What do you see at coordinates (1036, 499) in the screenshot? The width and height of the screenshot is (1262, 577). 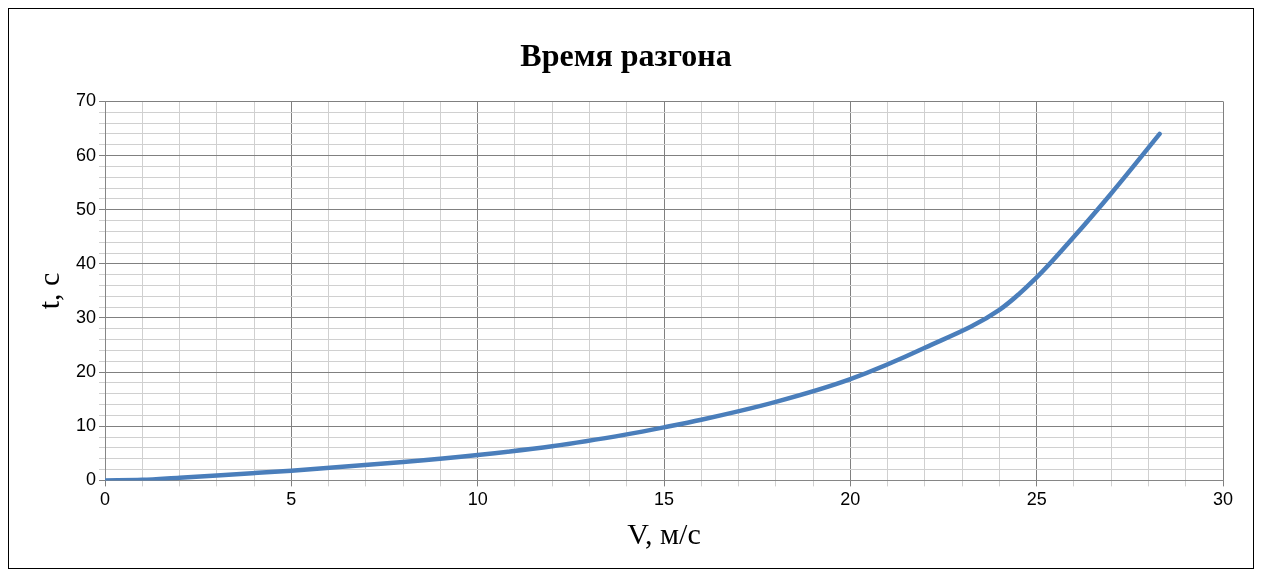 I see `x-tick-label: 25` at bounding box center [1036, 499].